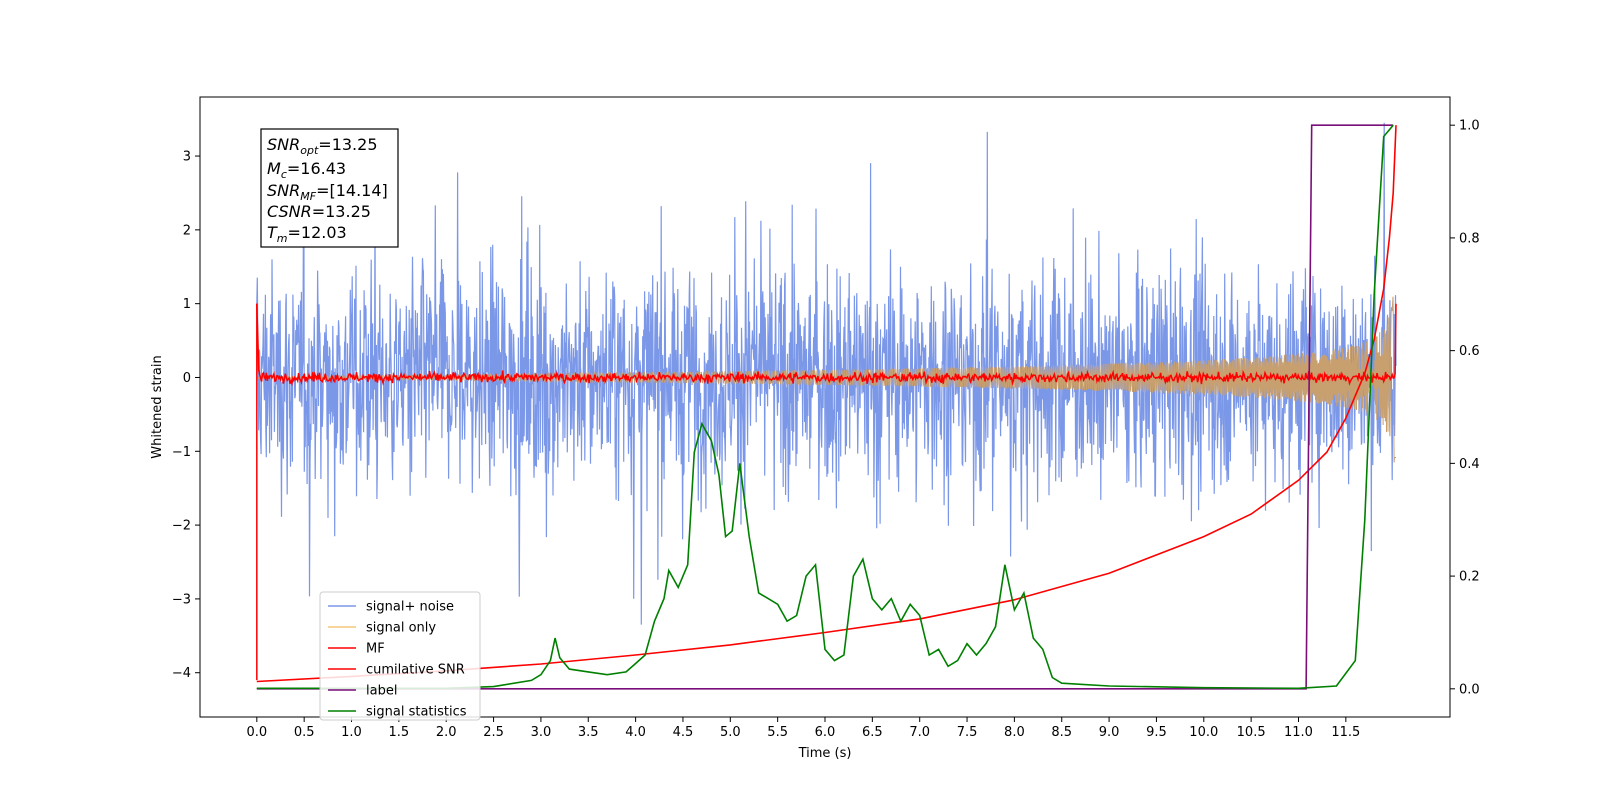  I want to click on y-tick-label: −2, so click(181, 526).